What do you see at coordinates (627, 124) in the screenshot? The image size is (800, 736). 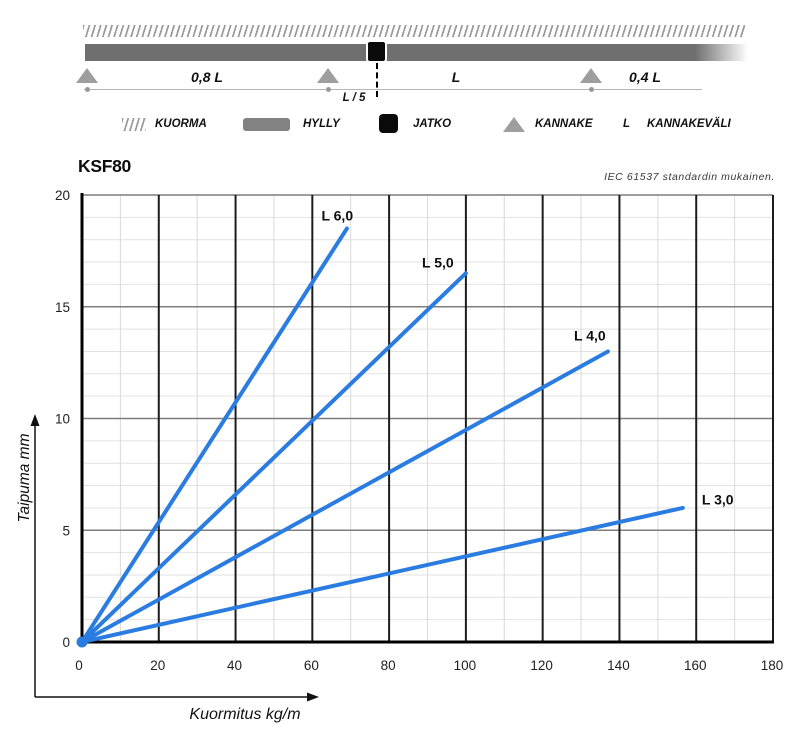 I see `legend-l-icon: L` at bounding box center [627, 124].